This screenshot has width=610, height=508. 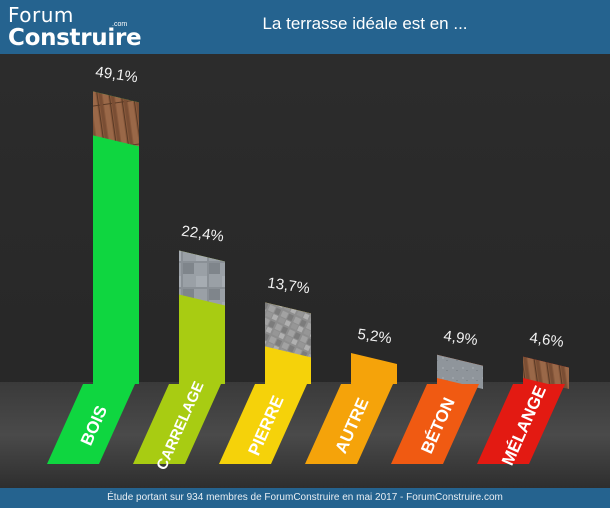 I want to click on value-label-pierre: 13,7%, so click(x=288, y=286).